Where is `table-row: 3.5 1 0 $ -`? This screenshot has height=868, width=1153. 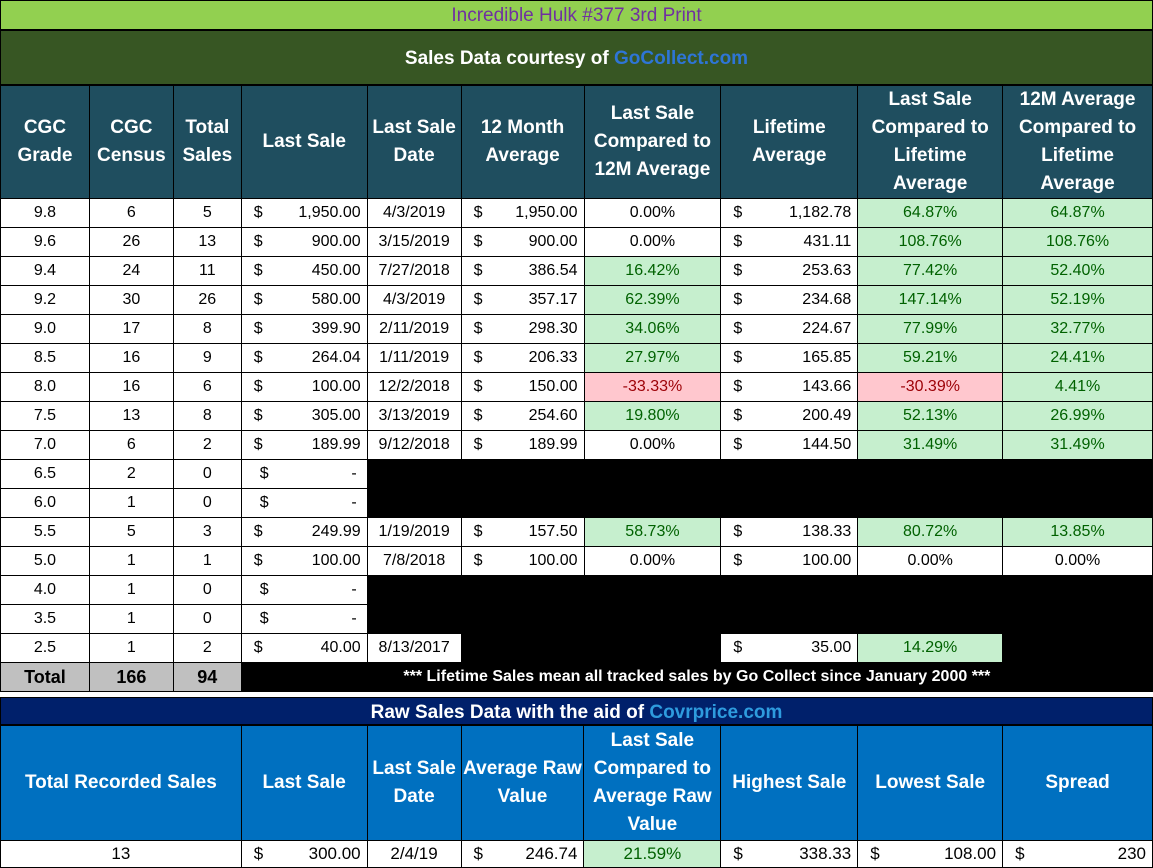 table-row: 3.5 1 0 $ - is located at coordinates (576, 619).